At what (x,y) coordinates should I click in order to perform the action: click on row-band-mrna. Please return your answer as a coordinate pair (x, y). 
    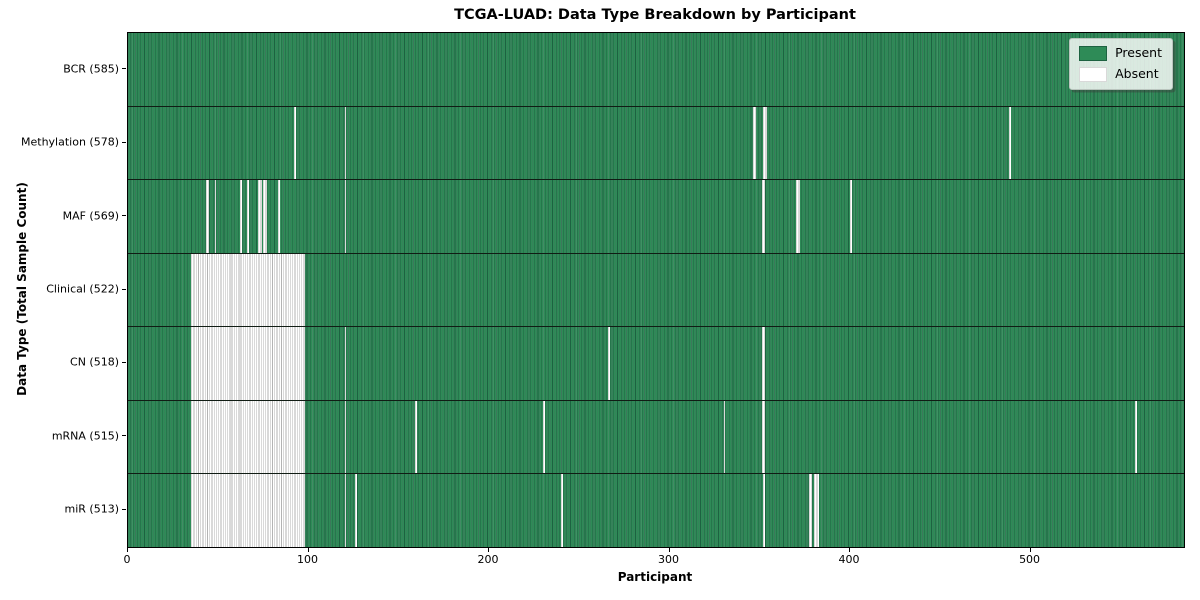
    Looking at the image, I should click on (656, 437).